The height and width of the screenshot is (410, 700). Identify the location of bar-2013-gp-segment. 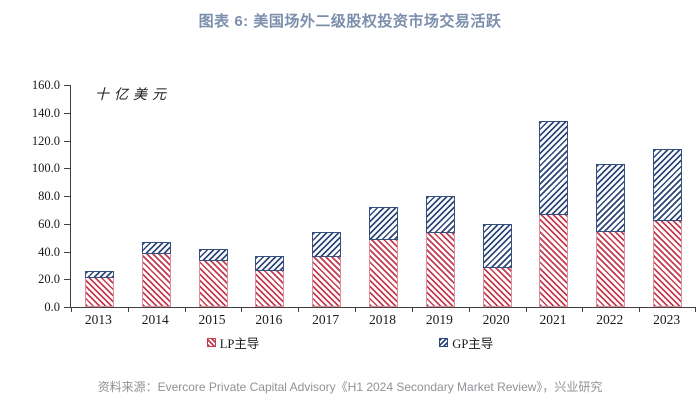
(99, 274).